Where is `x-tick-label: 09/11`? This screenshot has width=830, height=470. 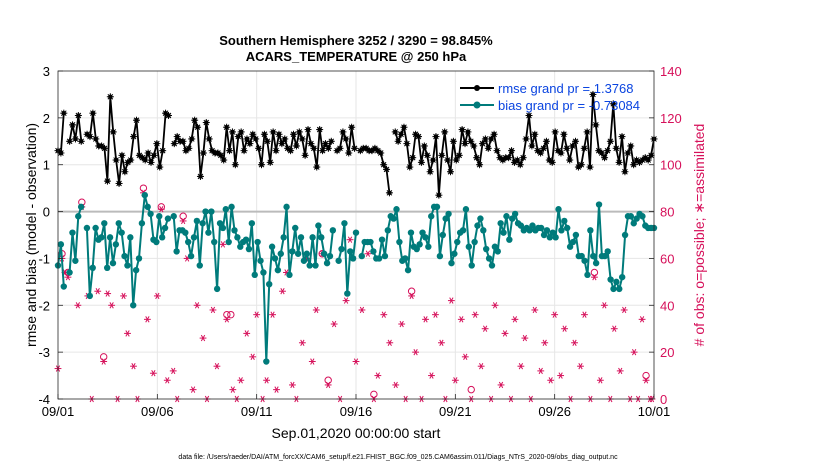
x-tick-label: 09/11 is located at coordinates (257, 411).